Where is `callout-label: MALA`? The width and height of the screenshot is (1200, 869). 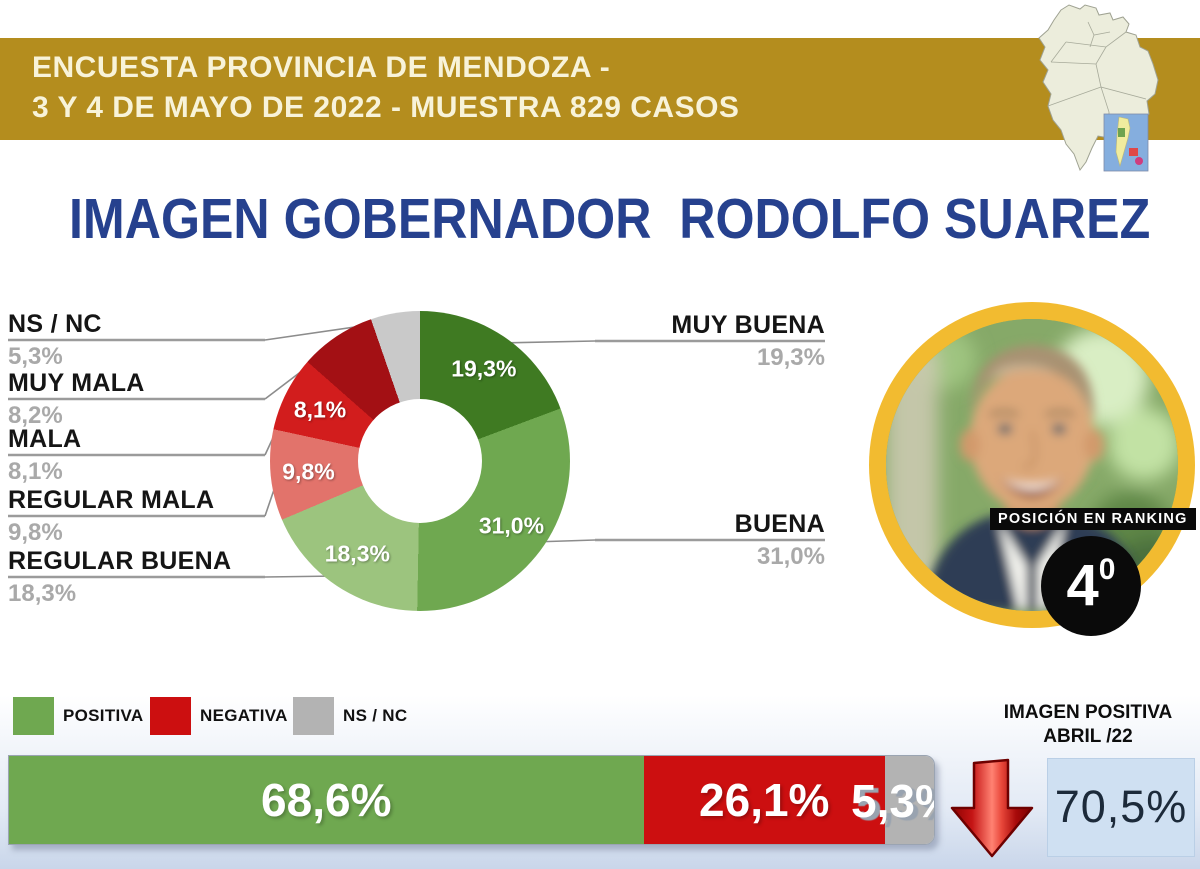 callout-label: MALA is located at coordinates (45, 439).